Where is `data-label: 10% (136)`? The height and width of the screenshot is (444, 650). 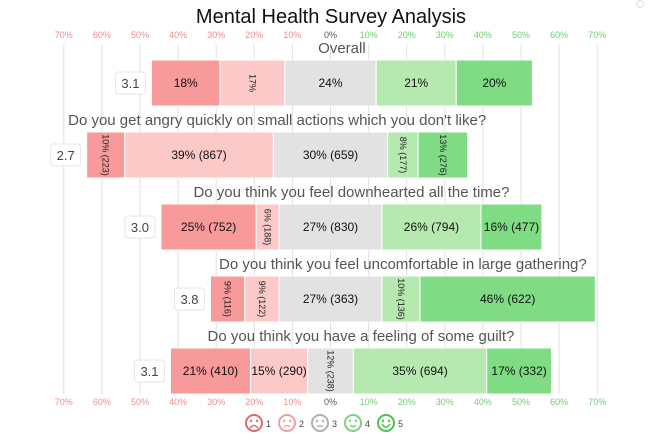
data-label: 10% (136) is located at coordinates (401, 299).